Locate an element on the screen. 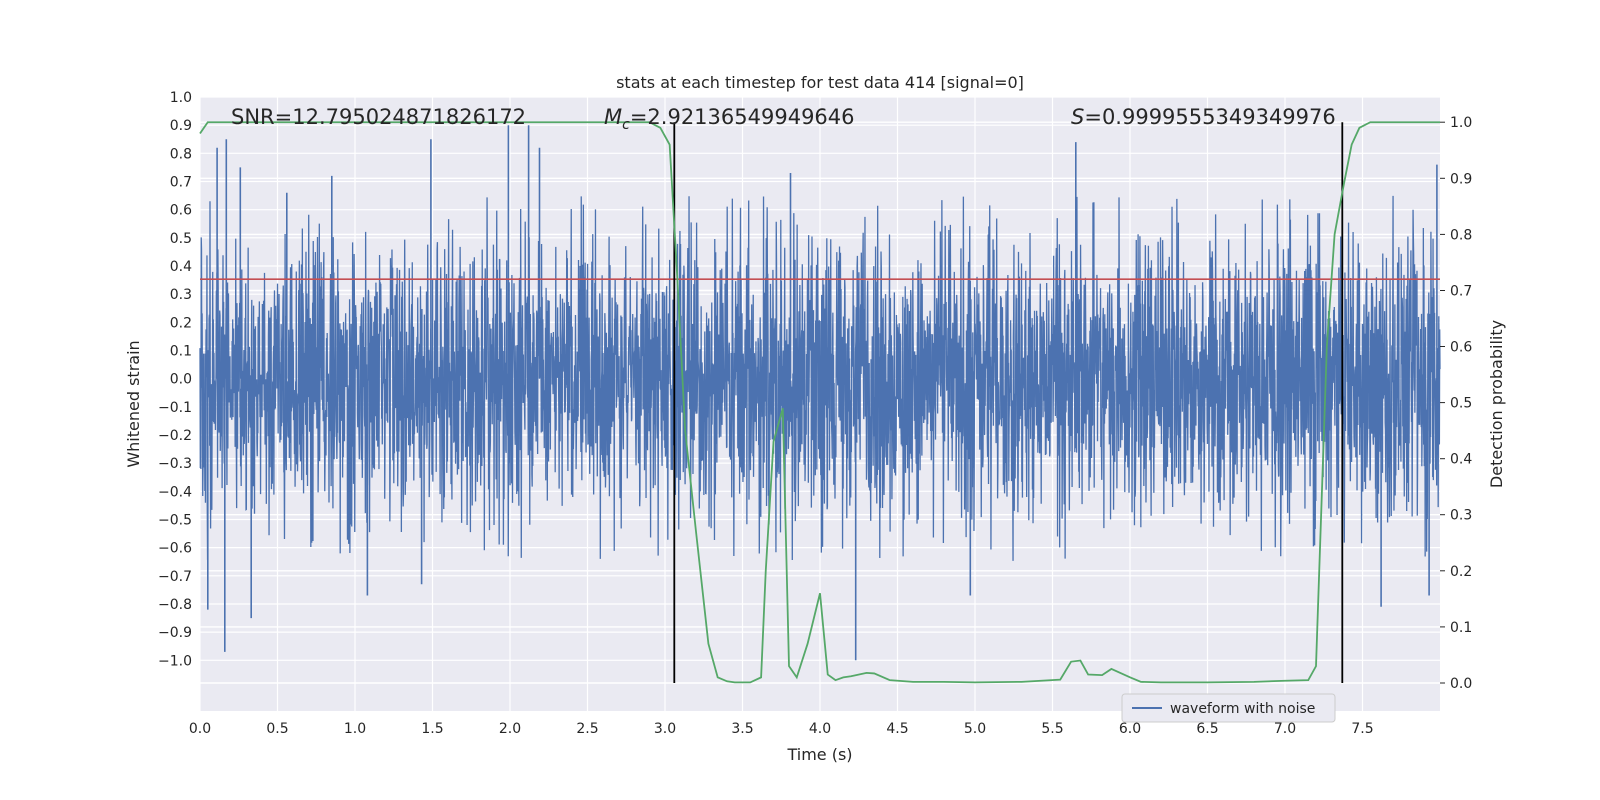  y2-tick-label: 0.0 is located at coordinates (1461, 684).